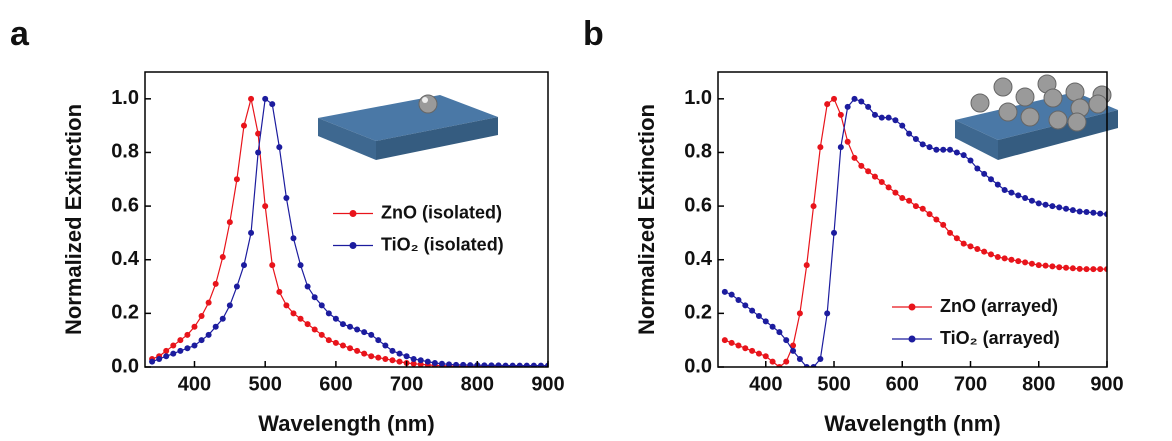 The image size is (1172, 441). I want to click on panel-label: b, so click(593, 34).